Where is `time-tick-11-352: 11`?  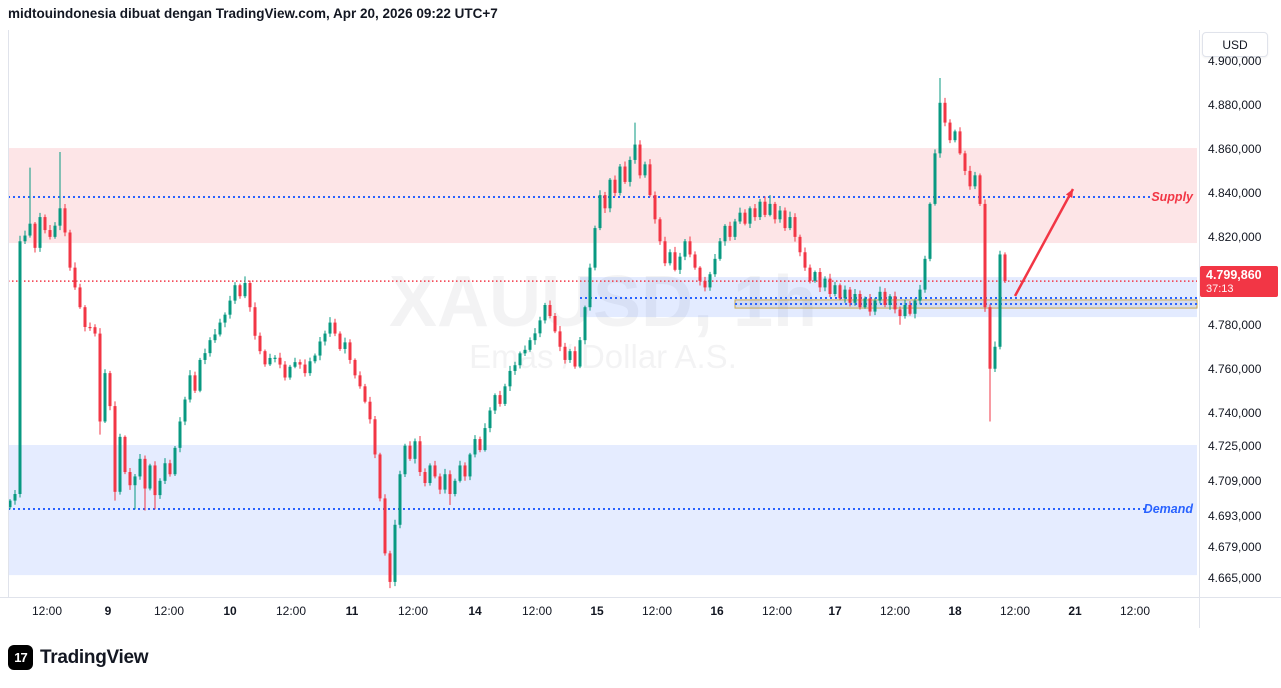
time-tick-11-352: 11 is located at coordinates (352, 611).